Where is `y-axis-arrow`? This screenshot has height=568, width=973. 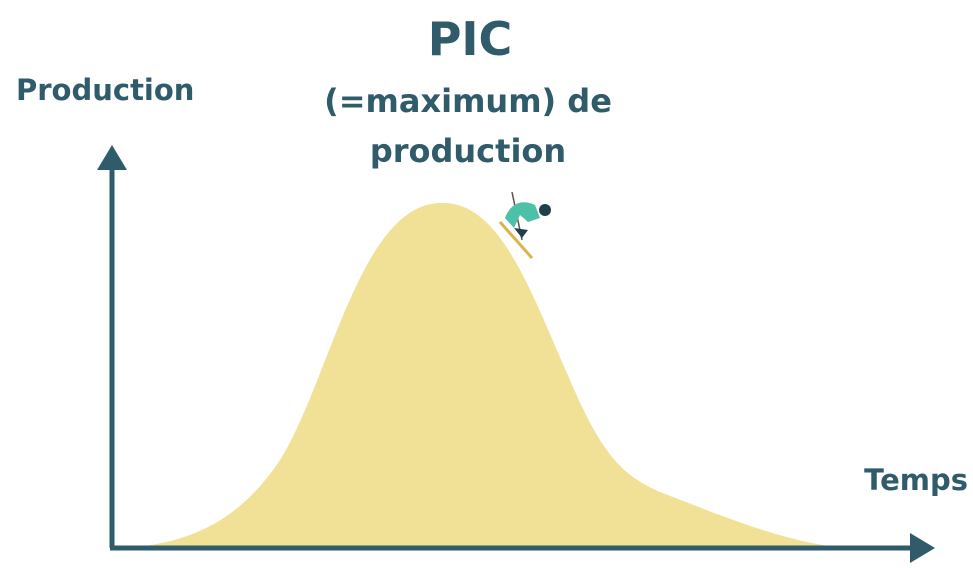
y-axis-arrow is located at coordinates (112, 157).